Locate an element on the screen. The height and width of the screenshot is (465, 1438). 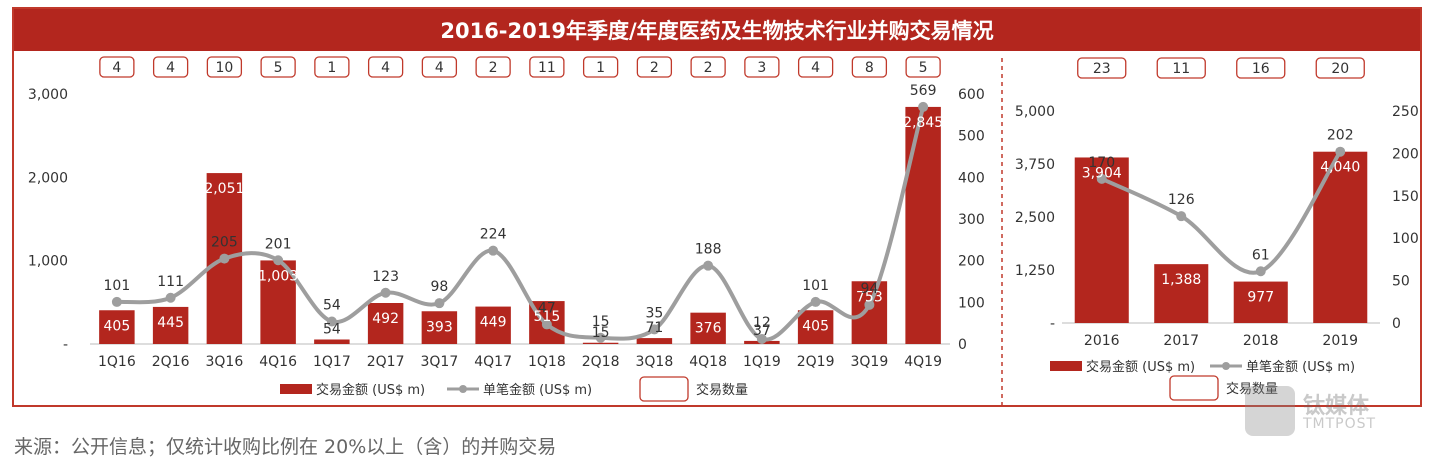
chart1-bar-value-label: 405 is located at coordinates (117, 326).